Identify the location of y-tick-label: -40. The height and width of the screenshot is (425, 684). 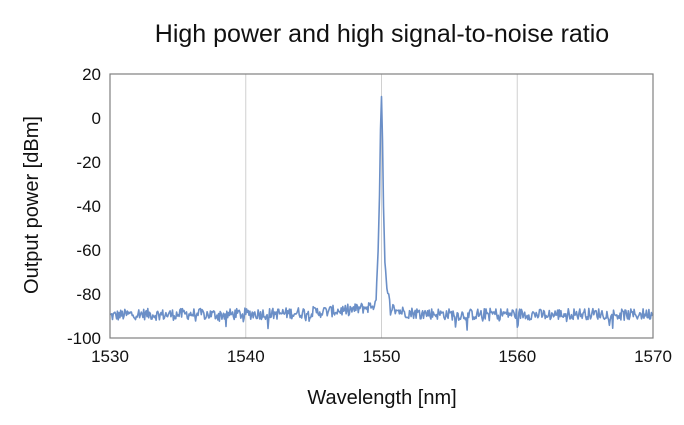
(88, 206).